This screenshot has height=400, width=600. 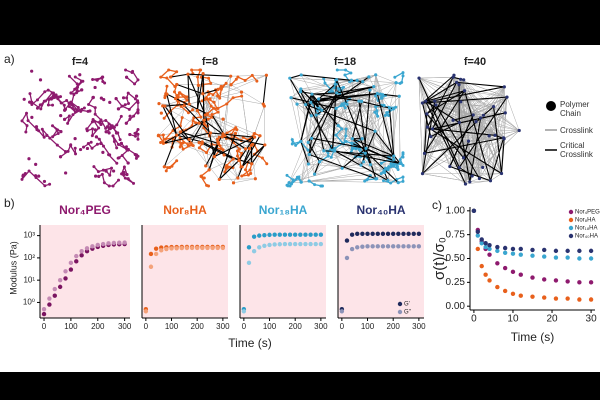 I want to click on y-tick-label: 0.25, so click(x=456, y=282).